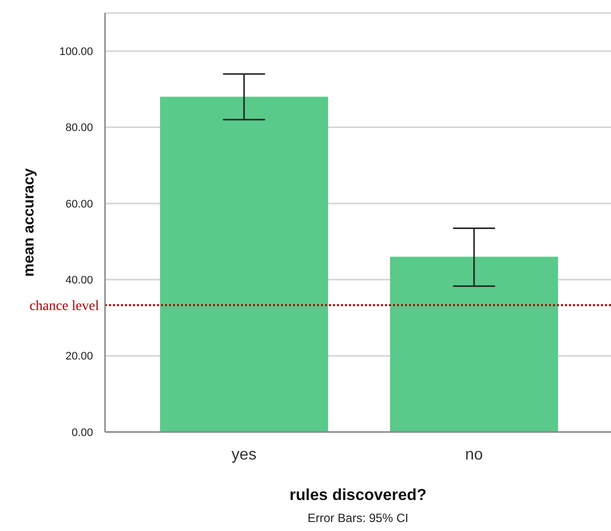 The width and height of the screenshot is (611, 531). What do you see at coordinates (29, 222) in the screenshot?
I see `y-axis-title: mean accuracy` at bounding box center [29, 222].